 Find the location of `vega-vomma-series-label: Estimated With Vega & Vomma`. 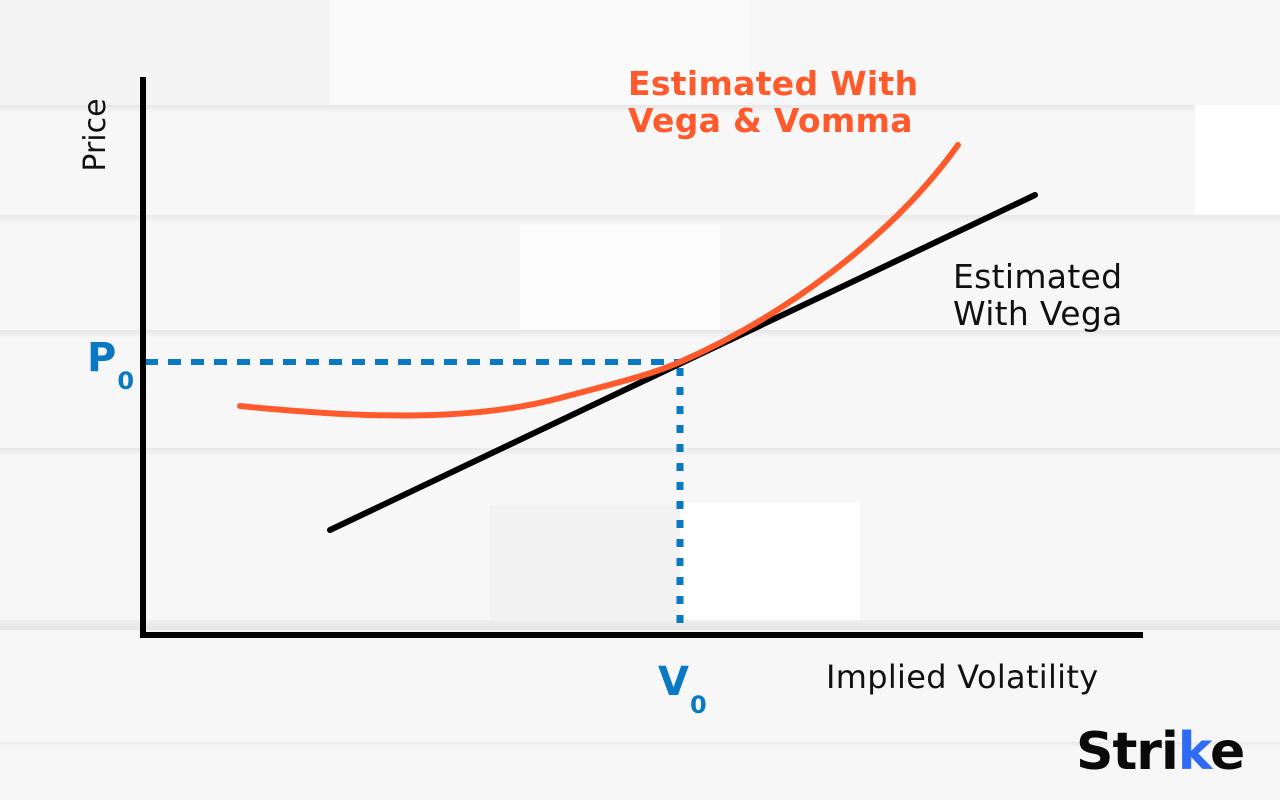

vega-vomma-series-label: Estimated With Vega & Vomma is located at coordinates (773, 102).